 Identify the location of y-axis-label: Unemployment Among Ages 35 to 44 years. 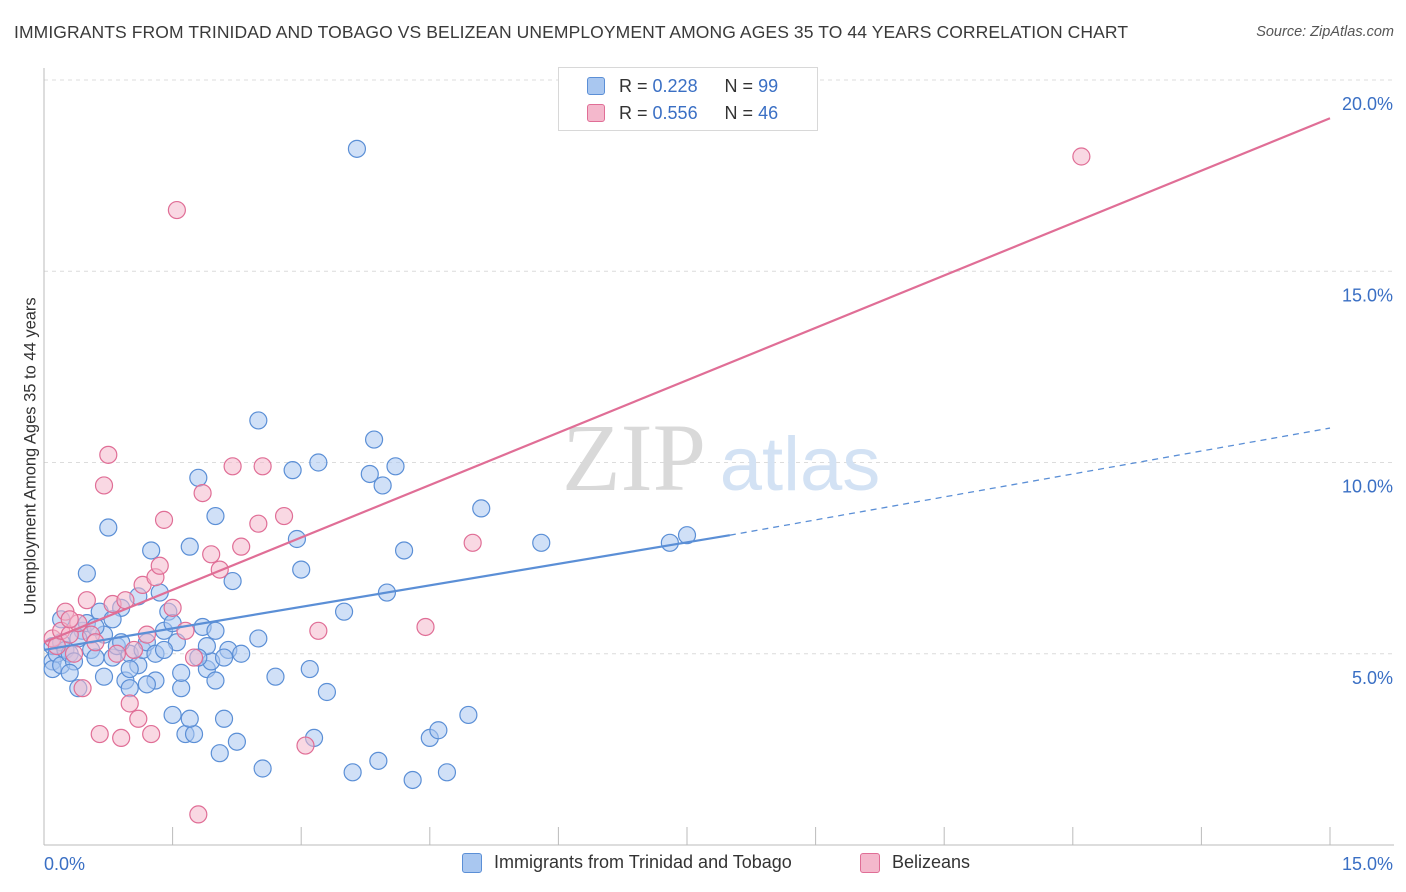
(30, 456).